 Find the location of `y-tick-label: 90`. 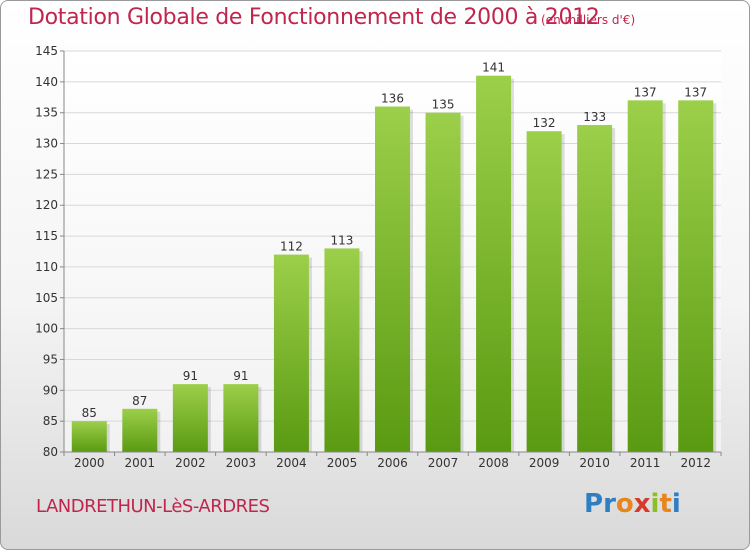

y-tick-label: 90 is located at coordinates (50, 390).